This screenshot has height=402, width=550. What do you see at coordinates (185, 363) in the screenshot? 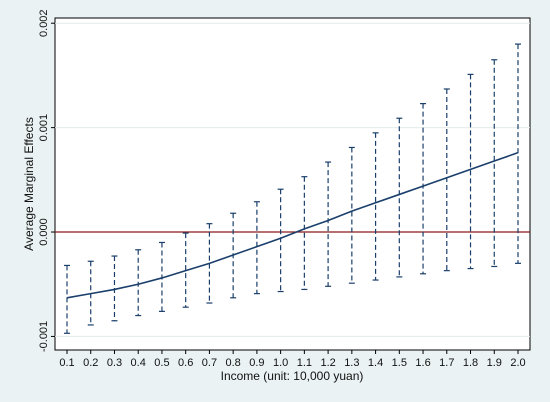
I see `x-tick-label: 0.6` at bounding box center [185, 363].